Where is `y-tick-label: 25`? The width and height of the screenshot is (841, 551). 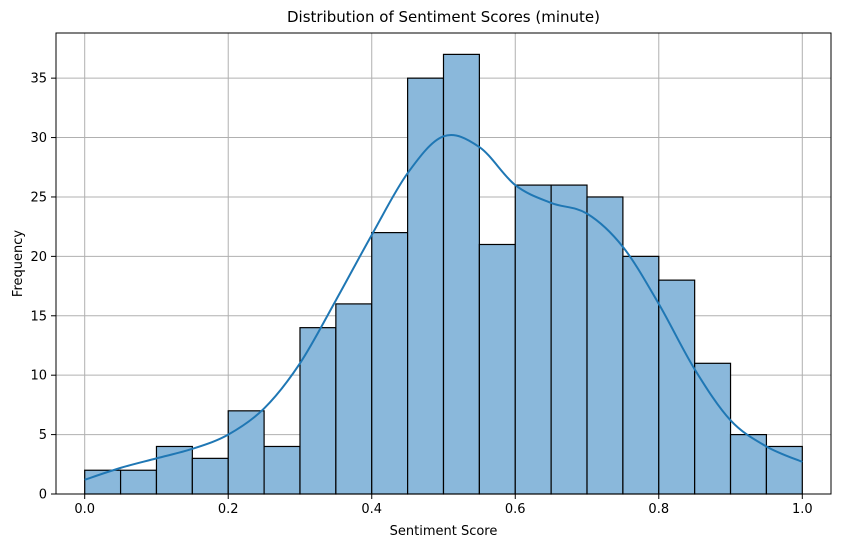
y-tick-label: 25 is located at coordinates (38, 197).